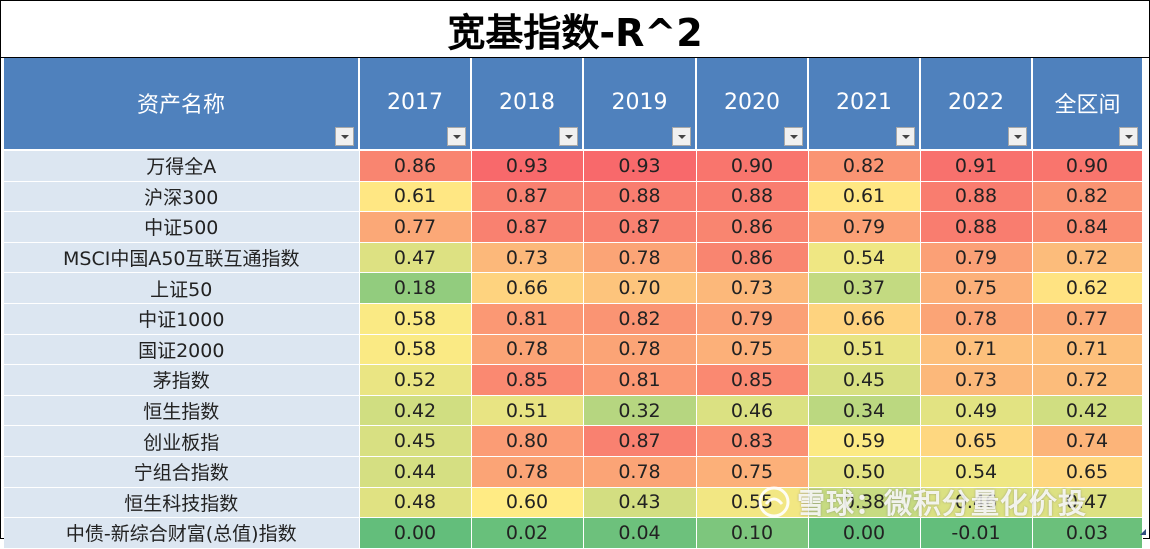  Describe the element at coordinates (864, 503) in the screenshot. I see `r-squared-cell: 0.38` at that location.